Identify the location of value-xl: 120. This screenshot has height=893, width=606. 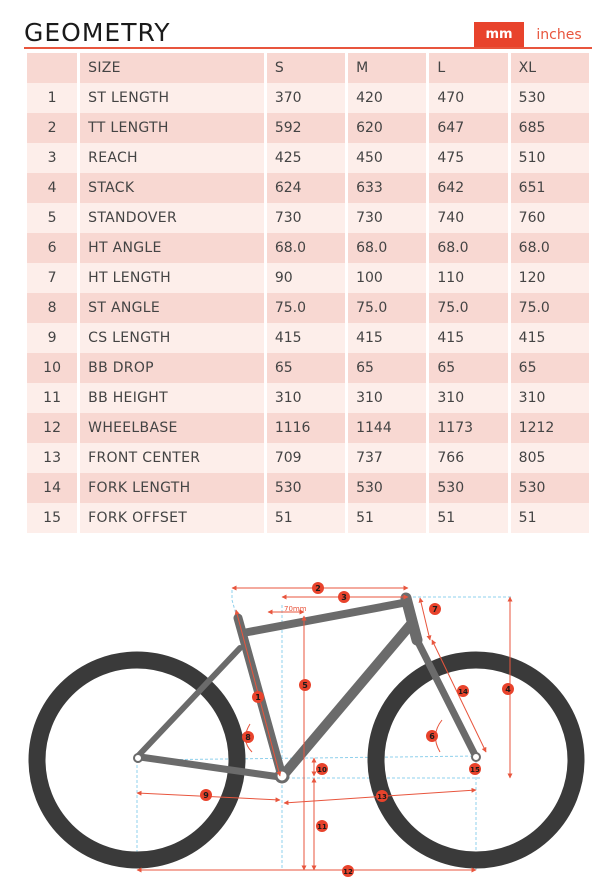
(549, 278).